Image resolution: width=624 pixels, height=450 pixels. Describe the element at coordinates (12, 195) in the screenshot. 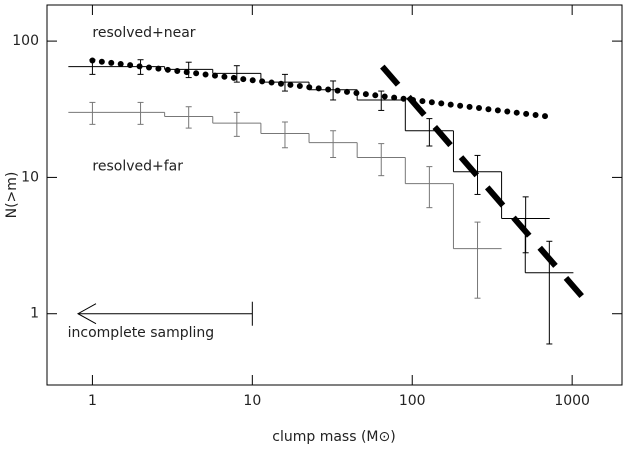

I see `y-axis-label: N(>m)` at that location.